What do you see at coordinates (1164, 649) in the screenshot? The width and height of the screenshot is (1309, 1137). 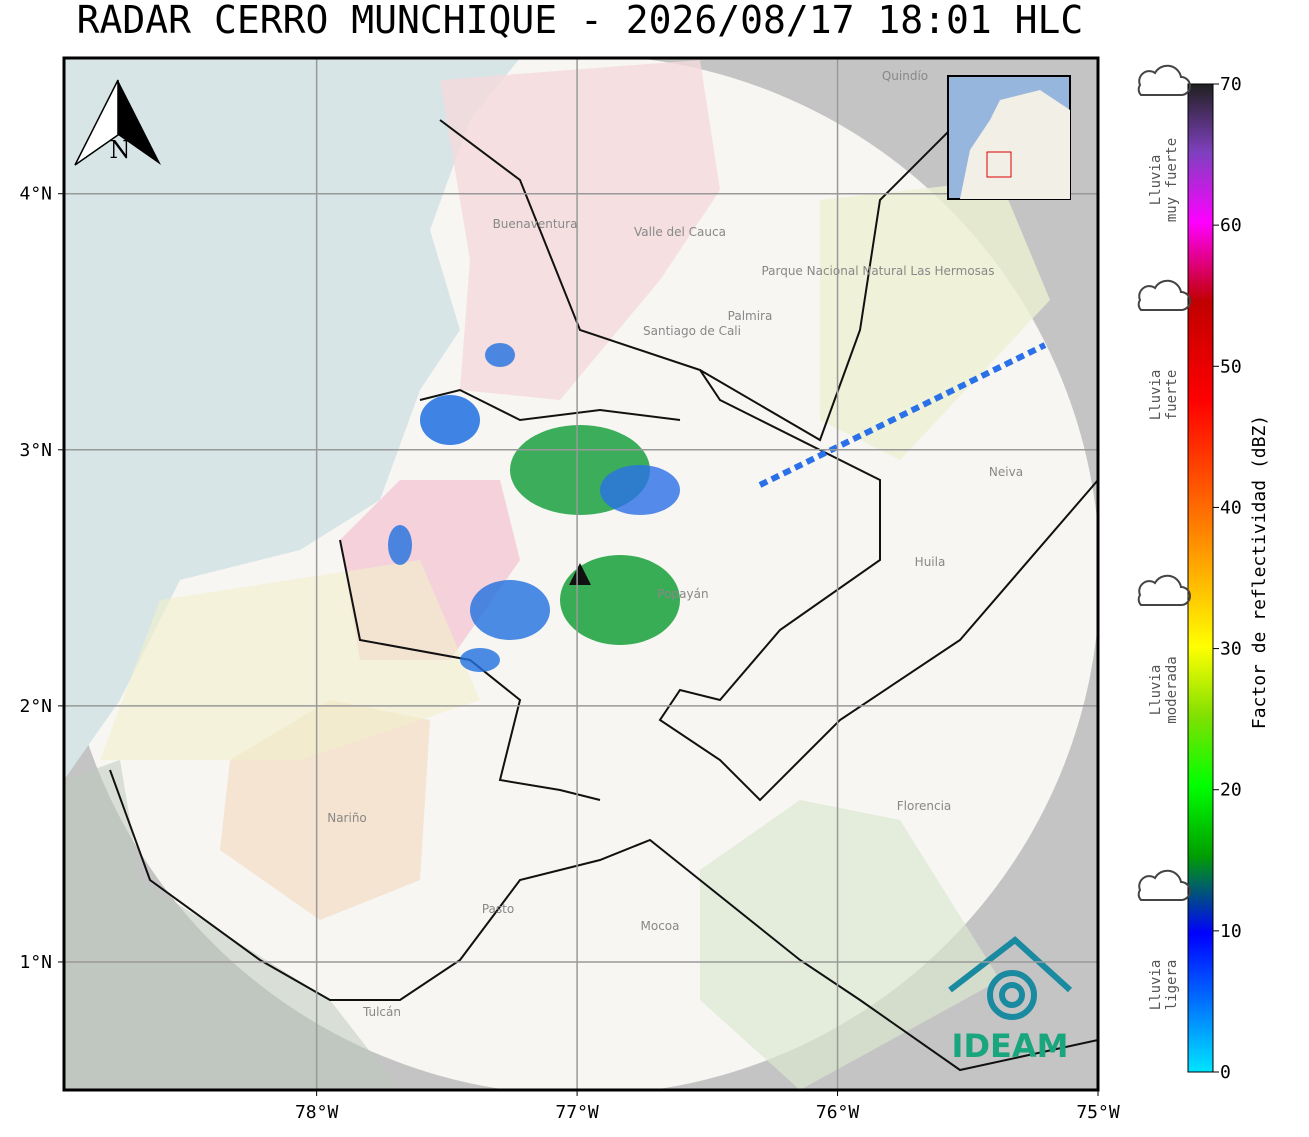 I see `rain-category: Lluvia moderada` at bounding box center [1164, 649].